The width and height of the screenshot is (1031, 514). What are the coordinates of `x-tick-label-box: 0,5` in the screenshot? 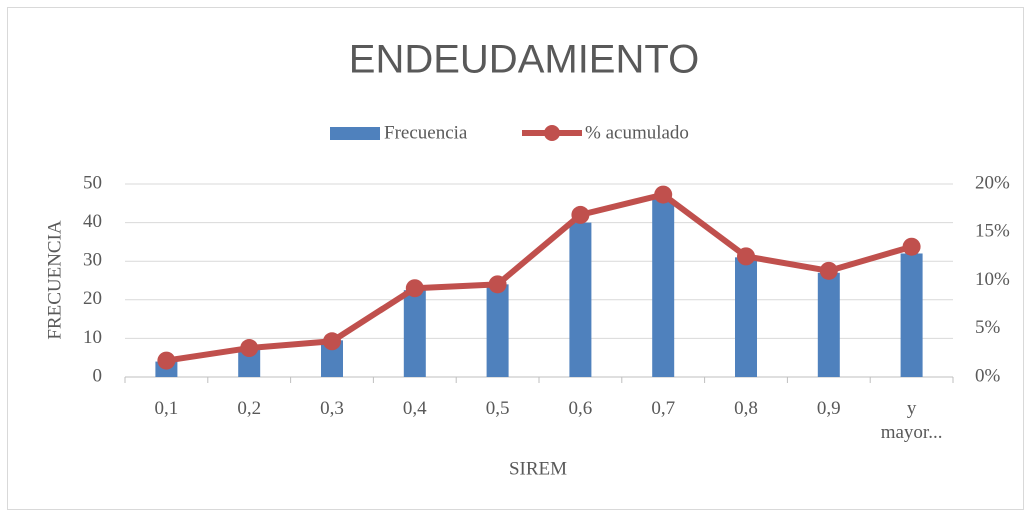 It's located at (497, 408).